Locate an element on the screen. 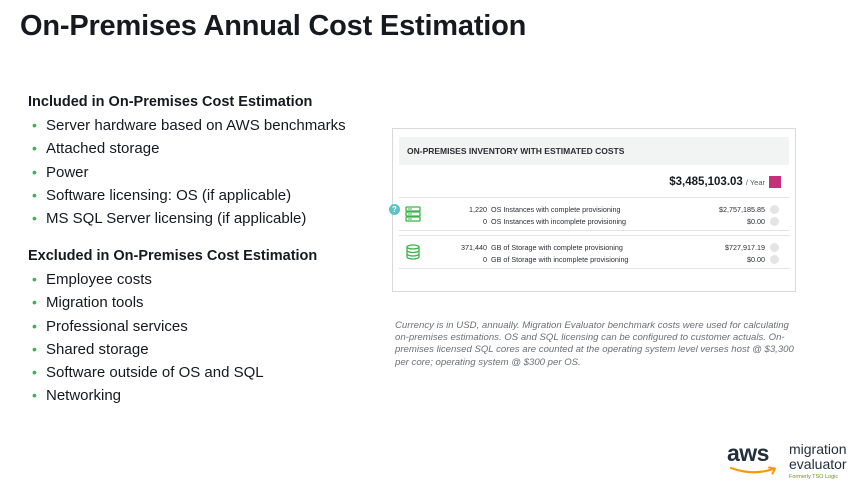 The height and width of the screenshot is (493, 860). logo-formerly: Formerly TSO Logic is located at coordinates (814, 477).